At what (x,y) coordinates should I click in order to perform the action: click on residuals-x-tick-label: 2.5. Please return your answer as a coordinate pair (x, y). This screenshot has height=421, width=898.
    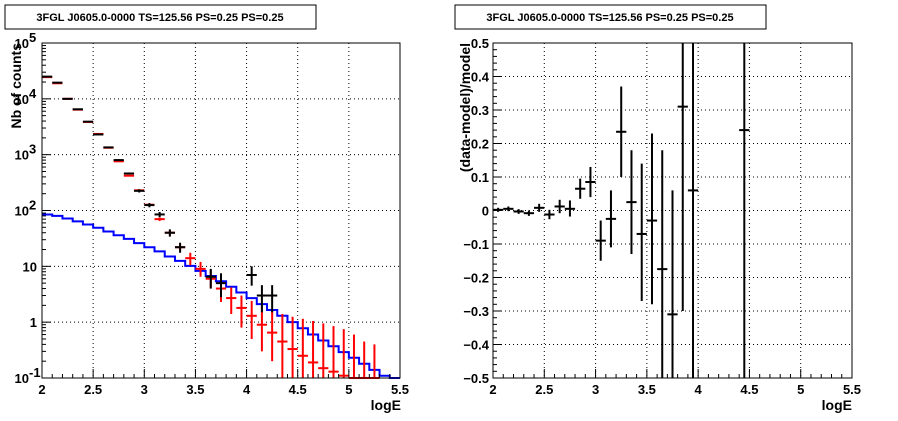
    Looking at the image, I should click on (544, 389).